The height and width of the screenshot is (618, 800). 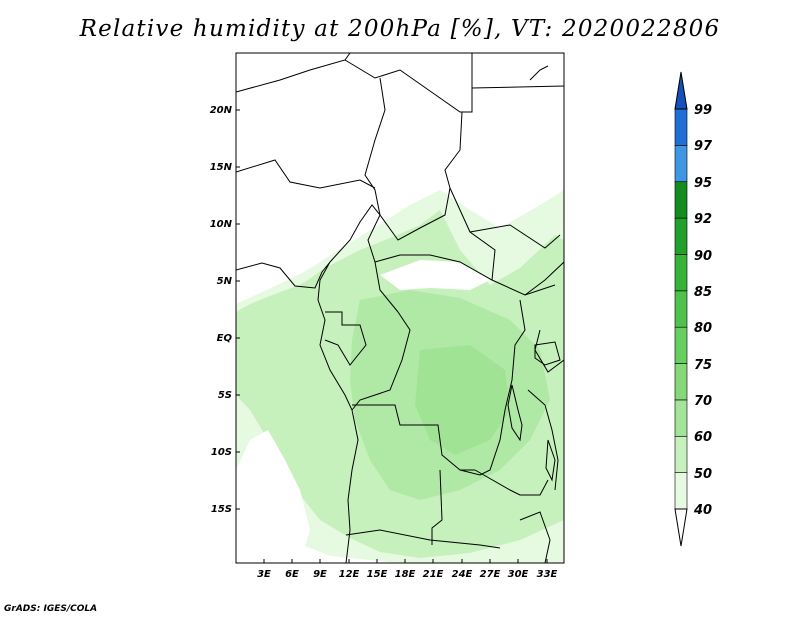 What do you see at coordinates (511, 482) in the screenshot?
I see `border-zambia-east` at bounding box center [511, 482].